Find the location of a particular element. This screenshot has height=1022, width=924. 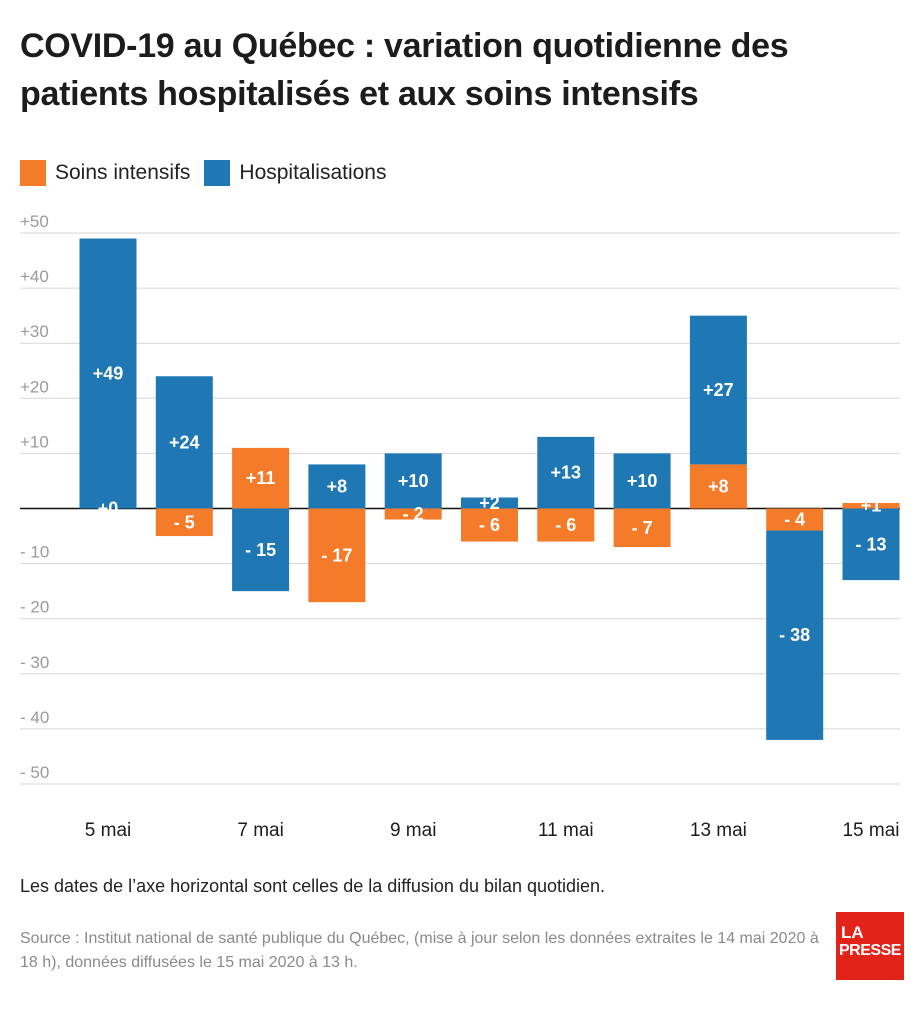

data-label-hospitalisations: +8 is located at coordinates (337, 486).